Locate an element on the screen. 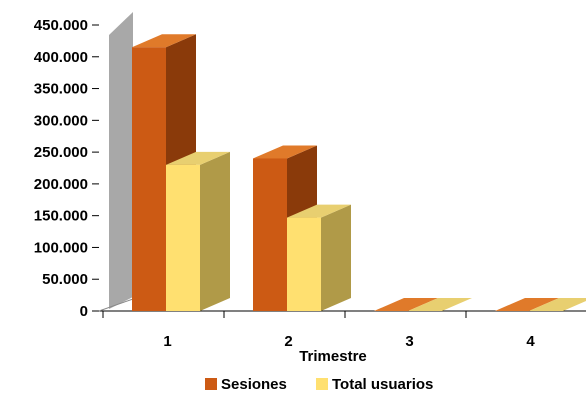 Image resolution: width=586 pixels, height=398 pixels. y-tick-label: 0 is located at coordinates (84, 311).